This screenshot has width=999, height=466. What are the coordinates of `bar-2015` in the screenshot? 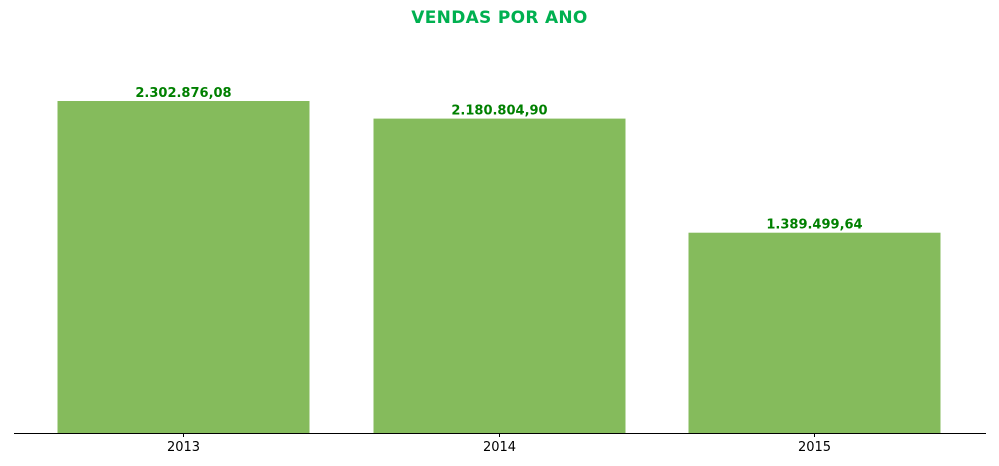 It's located at (814, 332).